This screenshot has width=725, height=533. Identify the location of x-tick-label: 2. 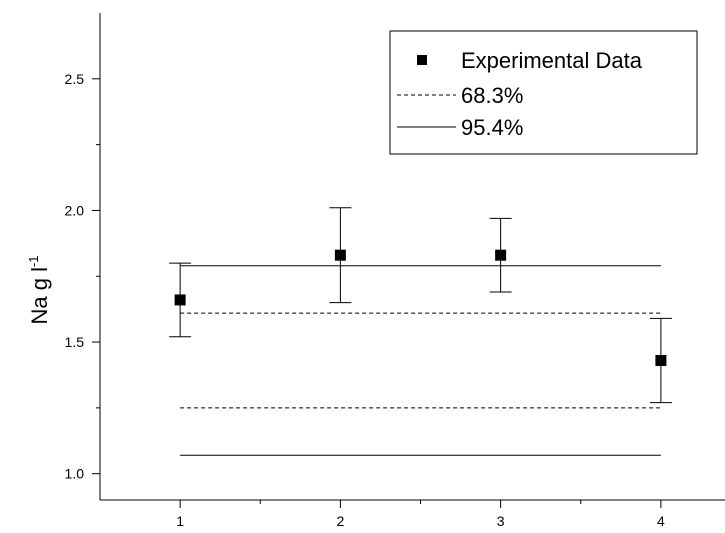
(340, 521).